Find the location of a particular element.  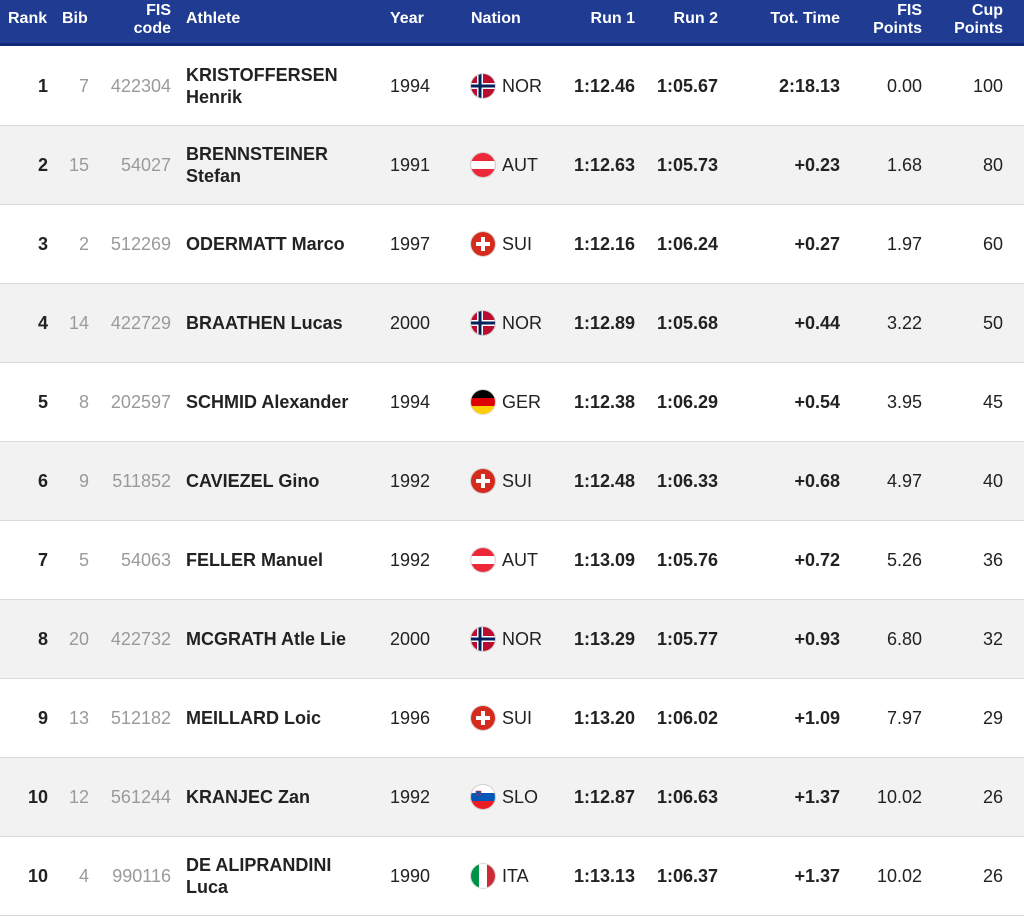

athlete-link: KRISTOFFERSEN Henrik is located at coordinates (262, 86).